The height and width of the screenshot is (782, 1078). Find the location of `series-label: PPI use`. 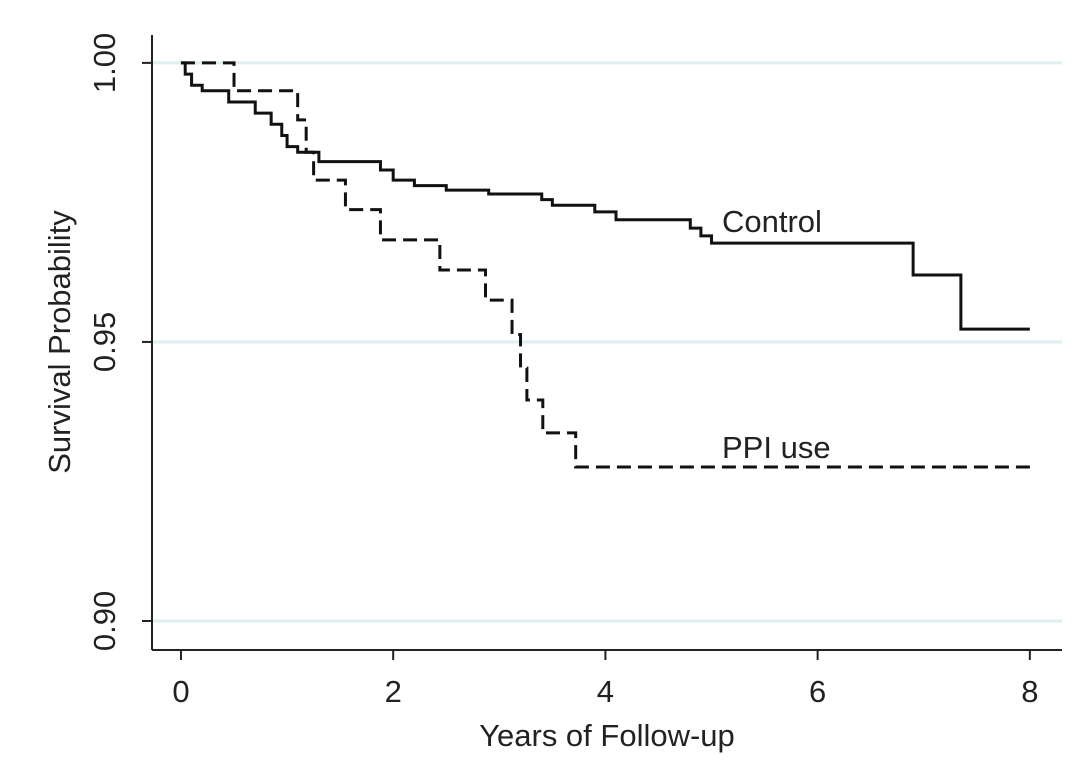

series-label: PPI use is located at coordinates (776, 447).